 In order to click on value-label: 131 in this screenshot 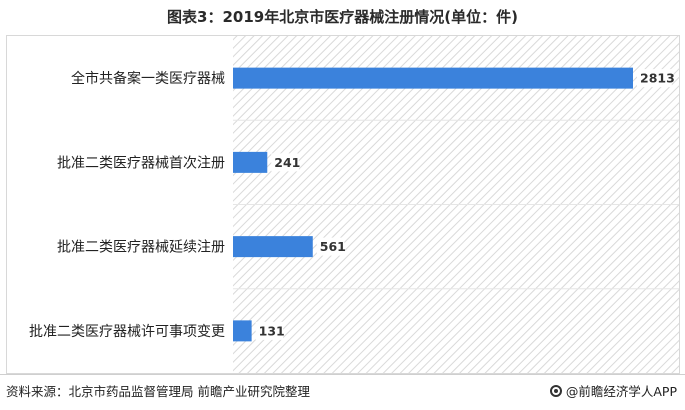, I will do `click(272, 330)`.